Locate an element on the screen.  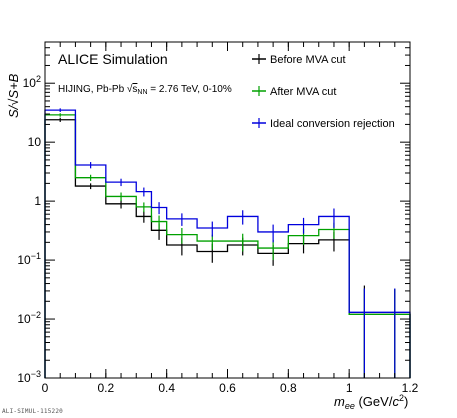
x-axis-label-unit-open: (GeV/ is located at coordinates (374, 401).